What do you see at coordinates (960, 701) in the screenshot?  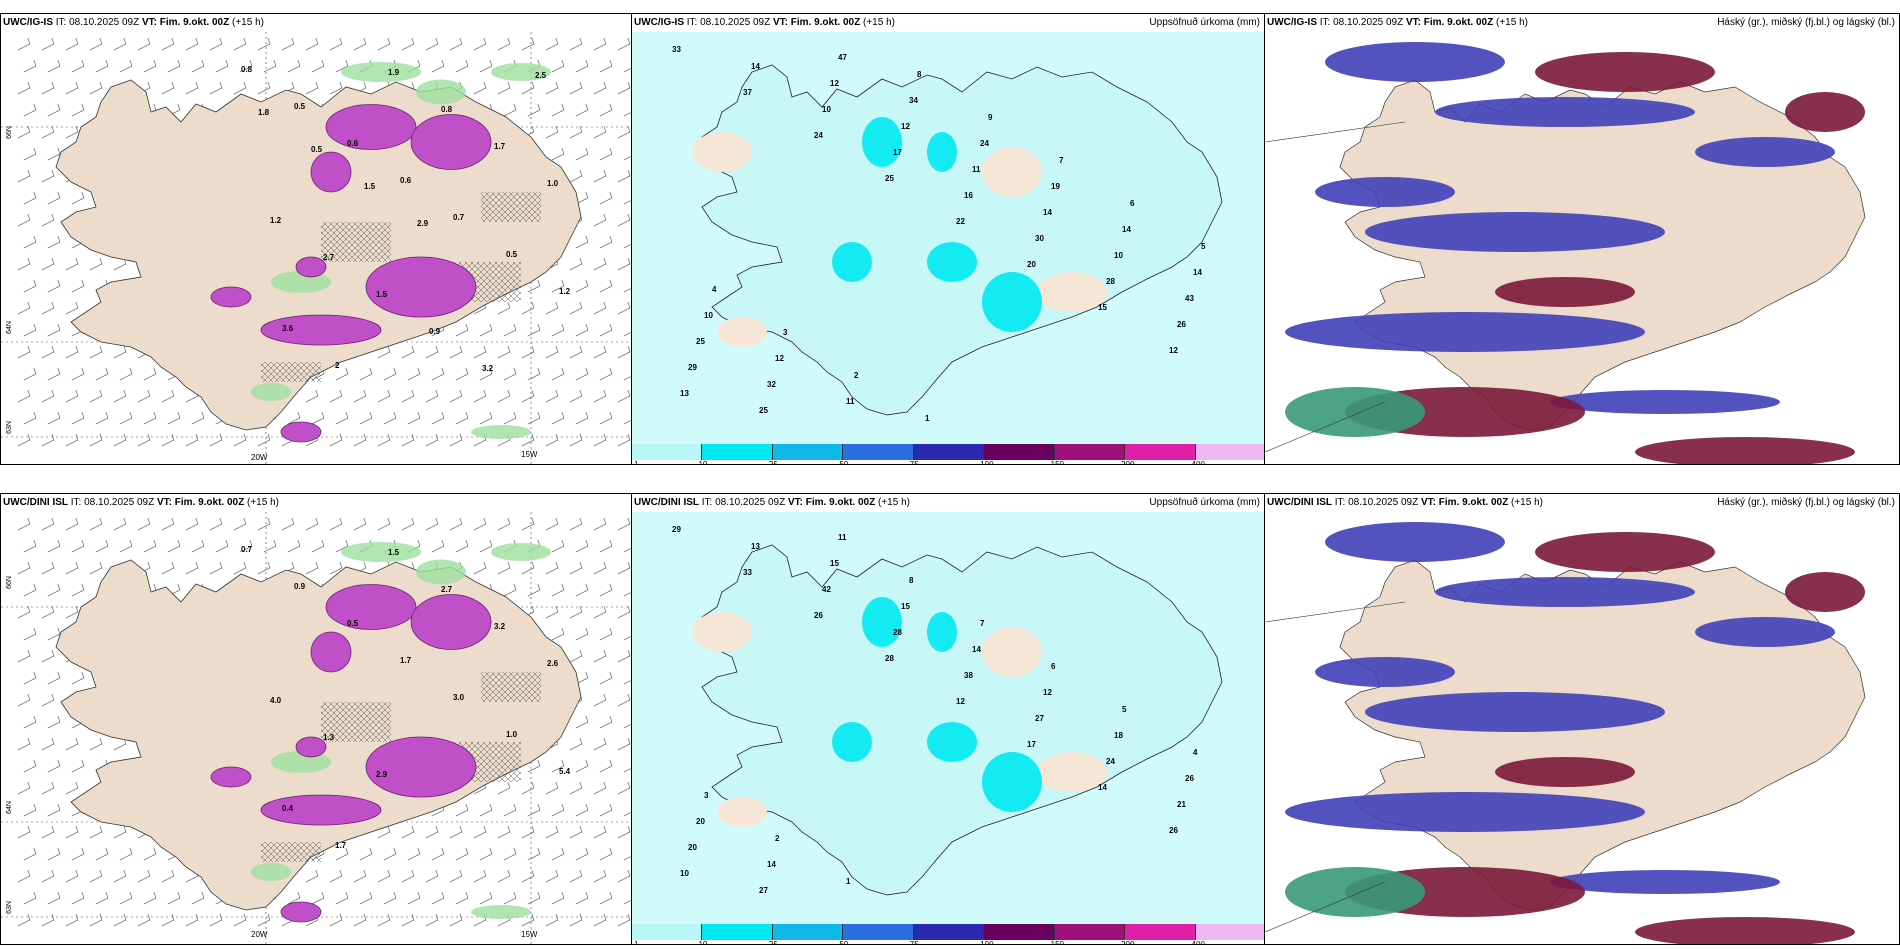 I see `precip-value-label: 12` at bounding box center [960, 701].